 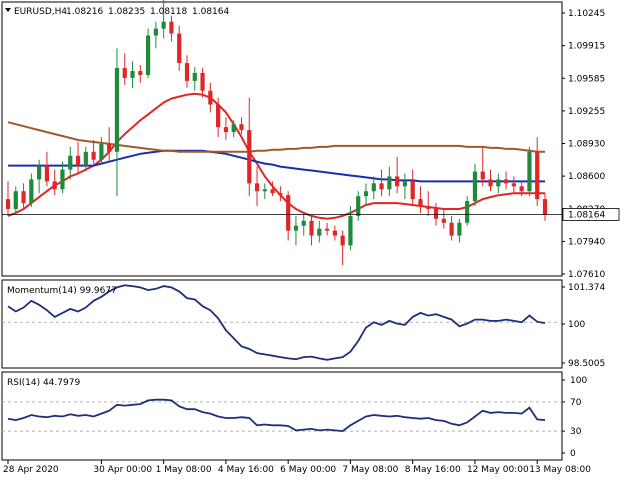 What do you see at coordinates (591, 214) in the screenshot?
I see `current-price-tag-box` at bounding box center [591, 214].